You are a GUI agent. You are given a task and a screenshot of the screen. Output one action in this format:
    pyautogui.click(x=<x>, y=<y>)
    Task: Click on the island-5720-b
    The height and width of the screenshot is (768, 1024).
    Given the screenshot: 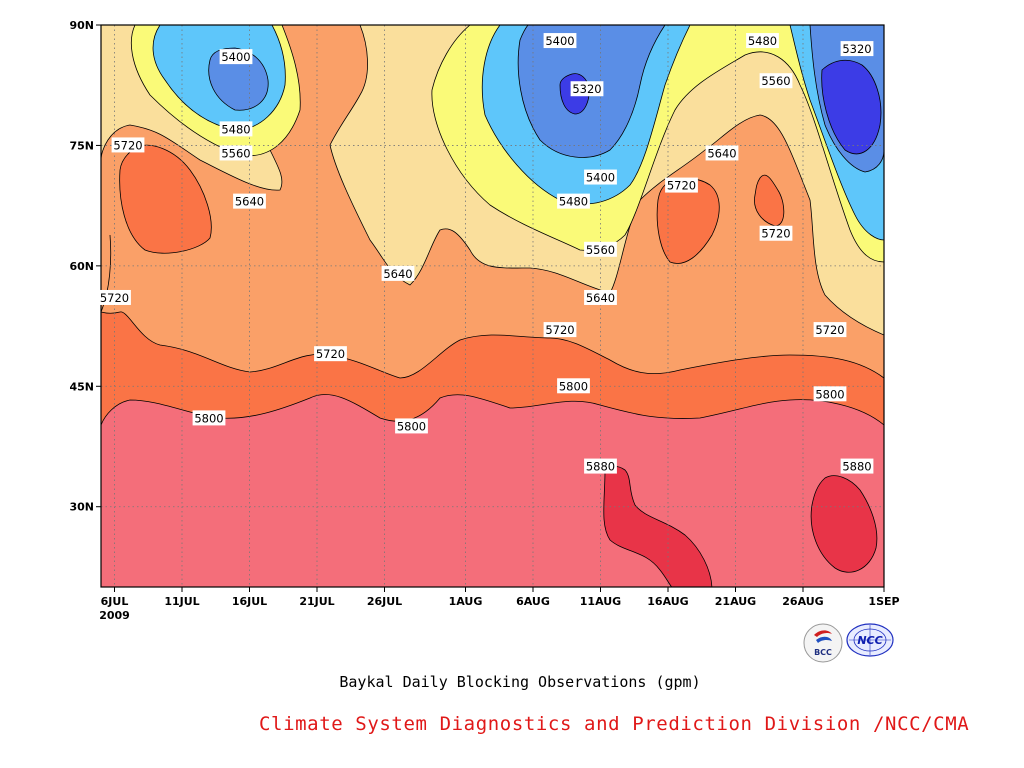 What is the action you would take?
    pyautogui.click(x=688, y=221)
    